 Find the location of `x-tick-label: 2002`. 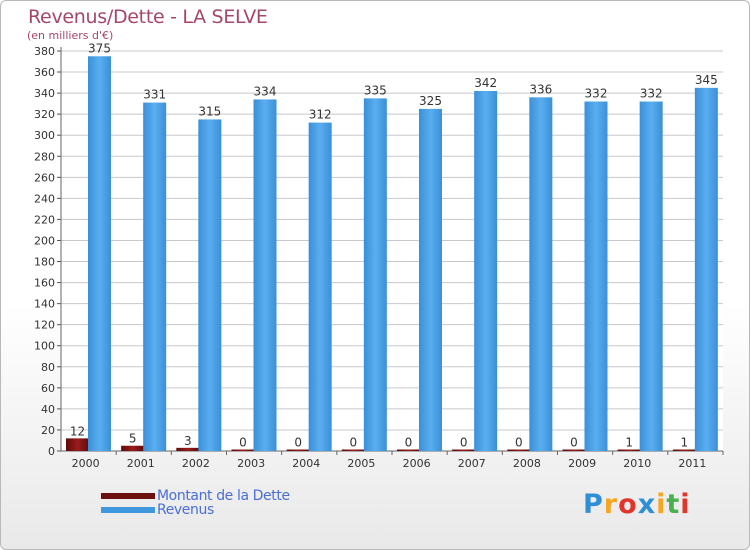

x-tick-label: 2002 is located at coordinates (196, 463).